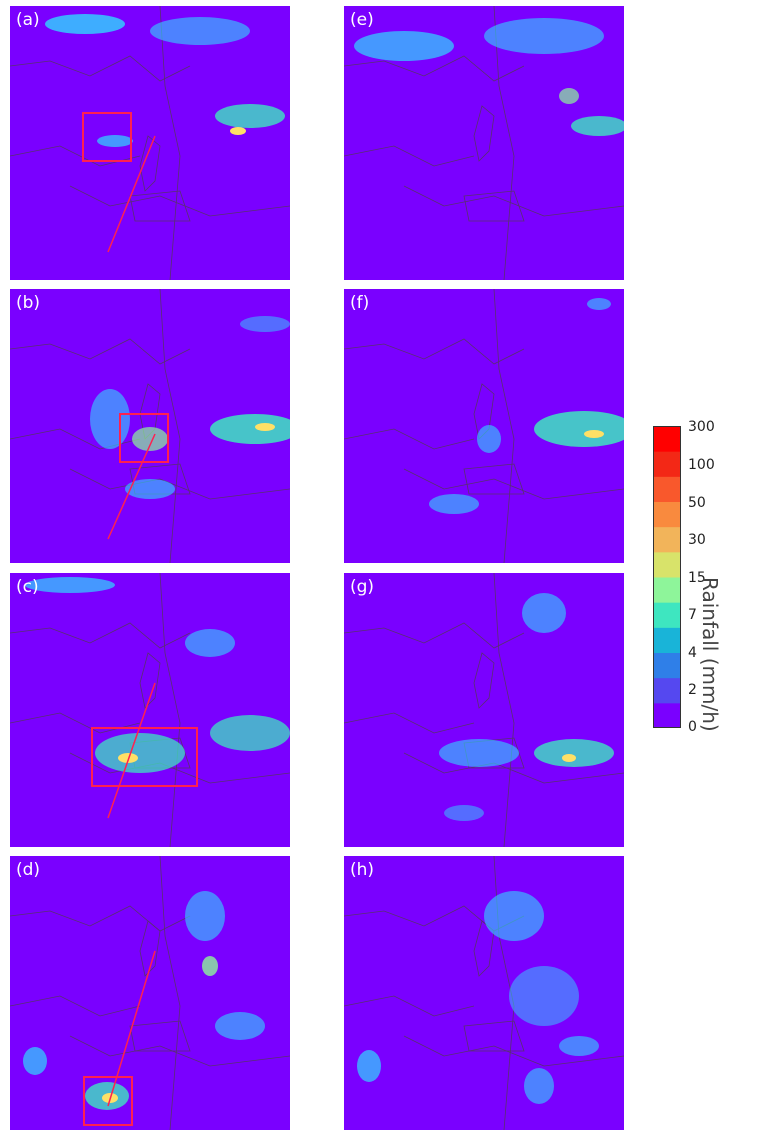 Image resolution: width=767 pixels, height=1135 pixels. I want to click on colorbar-gradient, so click(667, 577).